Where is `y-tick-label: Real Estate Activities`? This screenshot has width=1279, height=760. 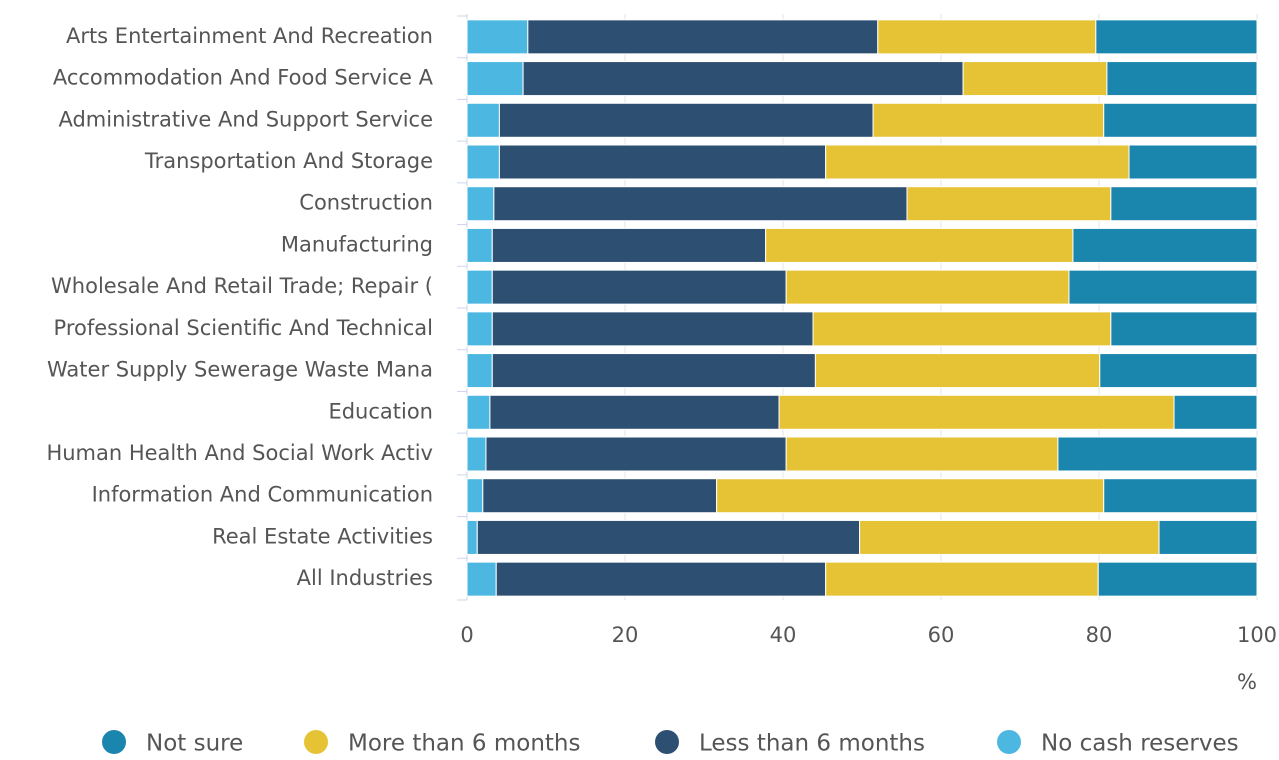 y-tick-label: Real Estate Activities is located at coordinates (322, 536).